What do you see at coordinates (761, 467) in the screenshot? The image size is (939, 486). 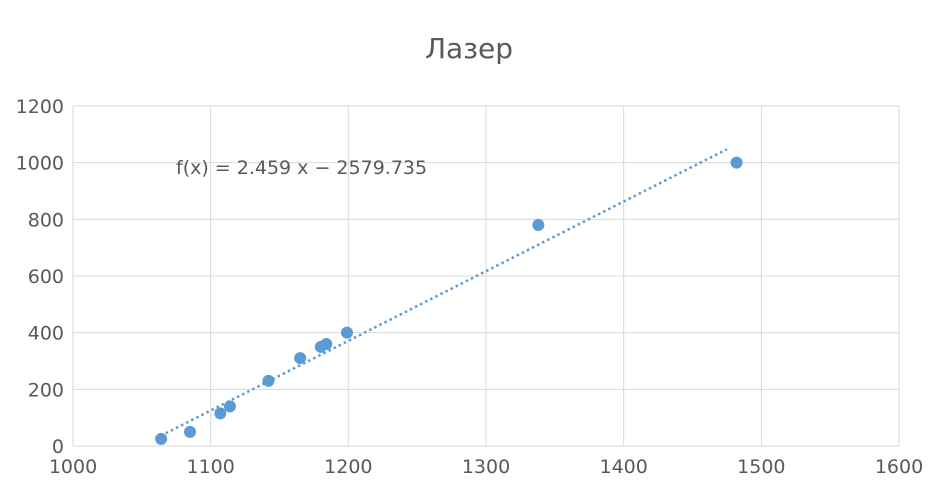 I see `x-tick-label: 1500` at bounding box center [761, 467].